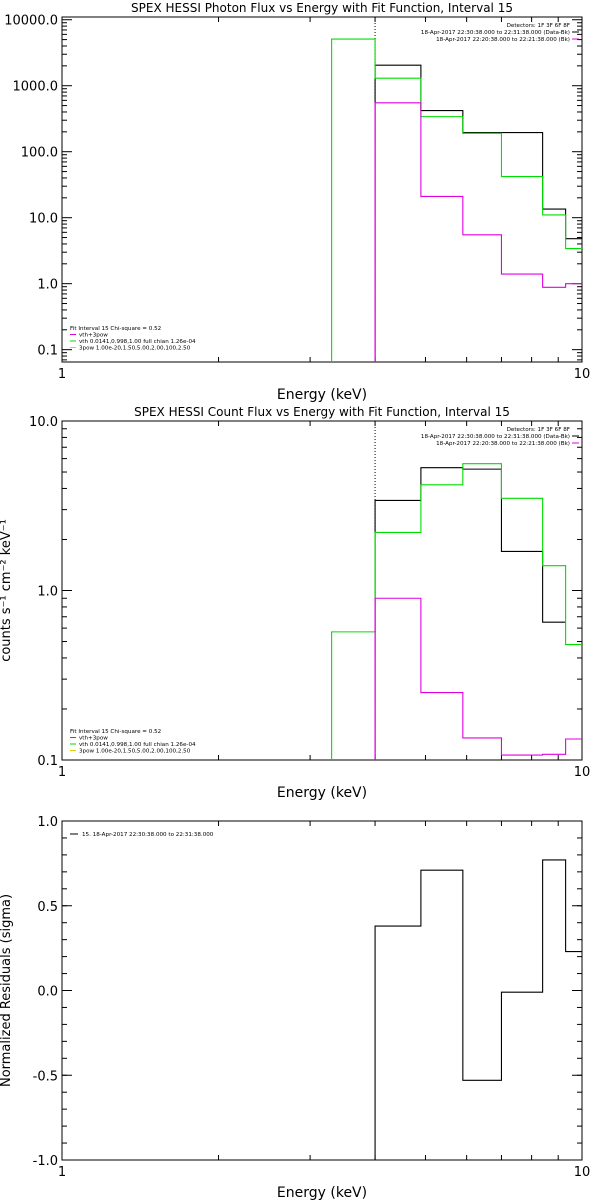 This screenshot has width=600, height=1200. Describe the element at coordinates (47, 992) in the screenshot. I see `y-tick-label: 0.0` at that location.